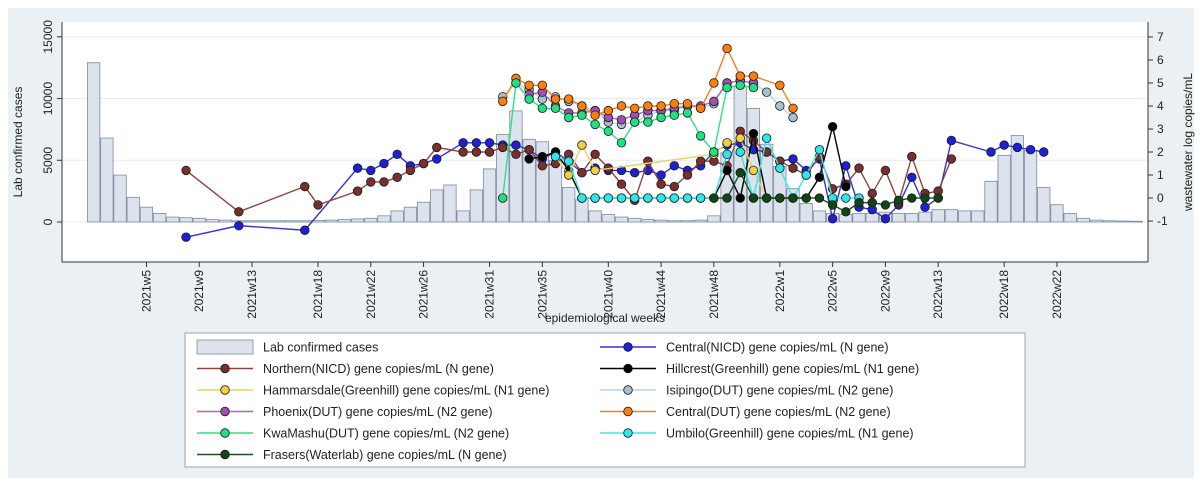  Describe the element at coordinates (1160, 60) in the screenshot. I see `y2-tick-label: 6` at that location.